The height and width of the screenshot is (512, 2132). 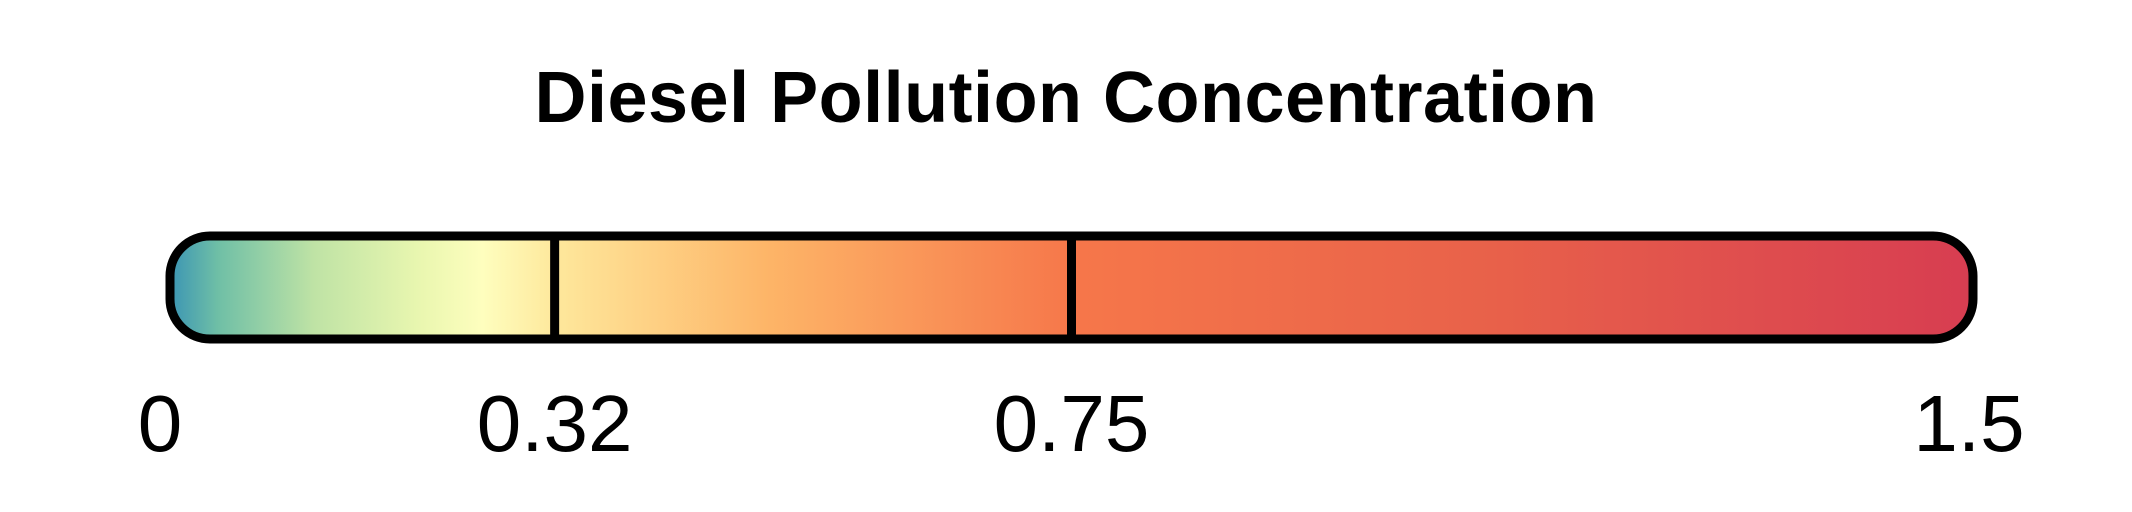 What do you see at coordinates (160, 423) in the screenshot?
I see `tick-label: 0` at bounding box center [160, 423].